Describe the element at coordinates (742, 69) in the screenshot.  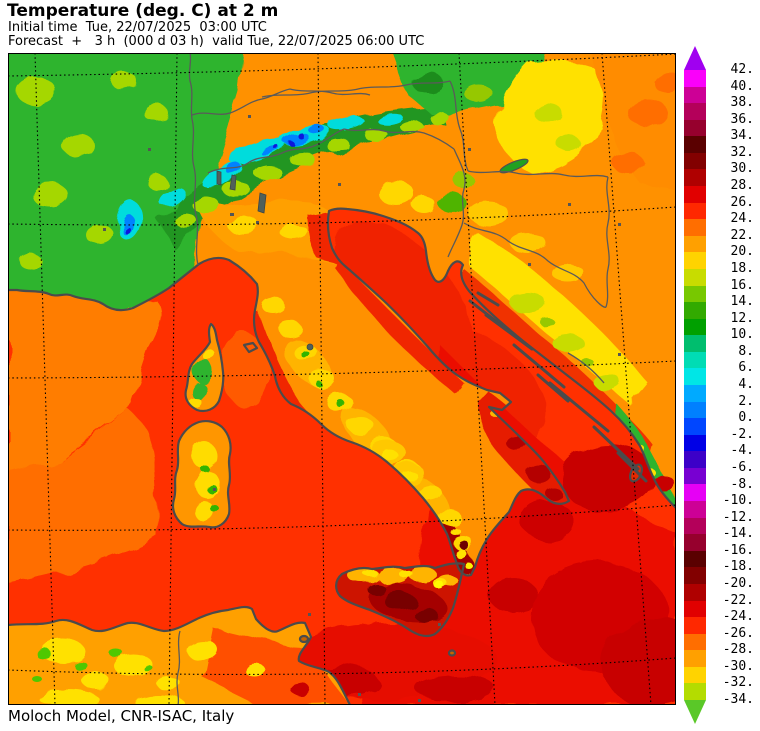
I see `colorbar-label: 42.` at that location.